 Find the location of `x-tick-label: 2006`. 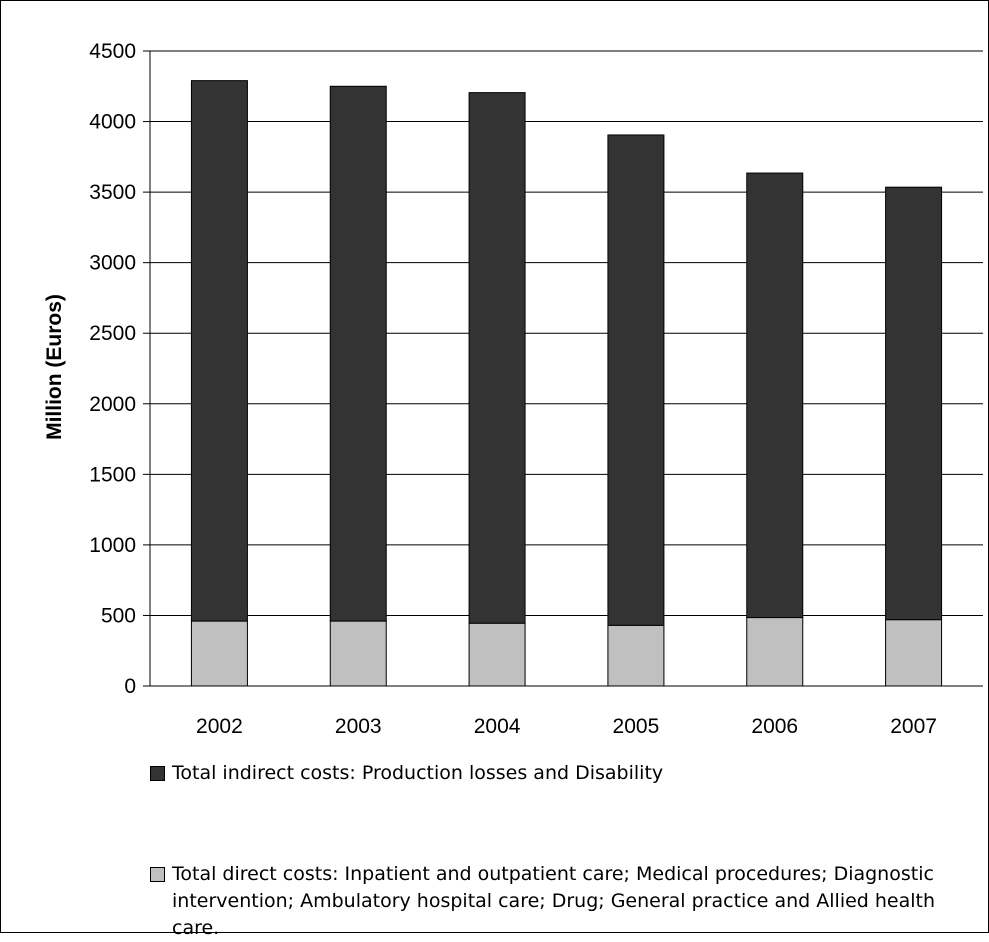

x-tick-label: 2006 is located at coordinates (774, 726).